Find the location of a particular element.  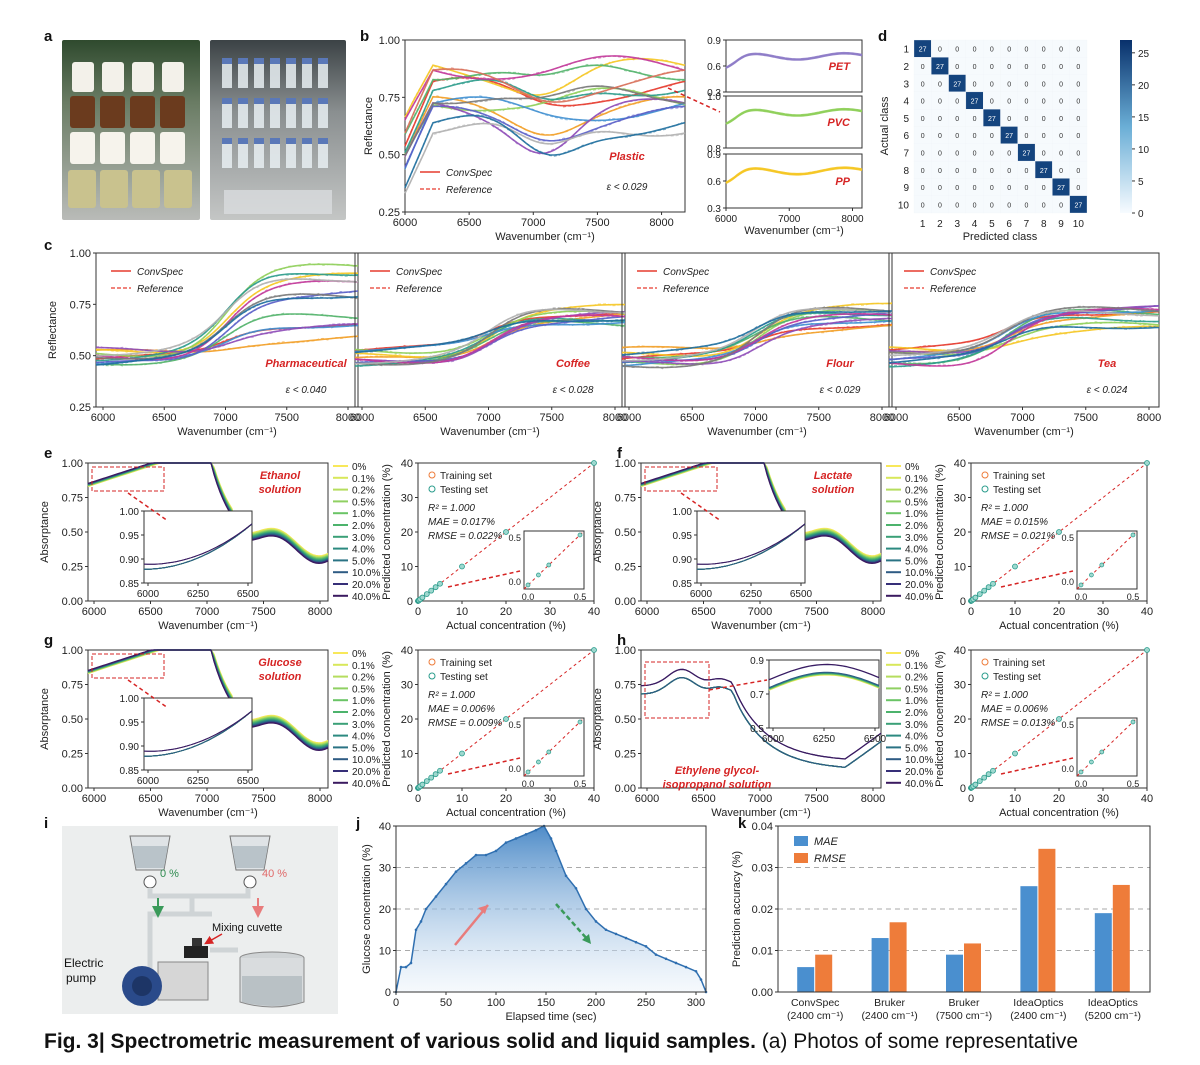

panel-label-a: a is located at coordinates (48, 36).